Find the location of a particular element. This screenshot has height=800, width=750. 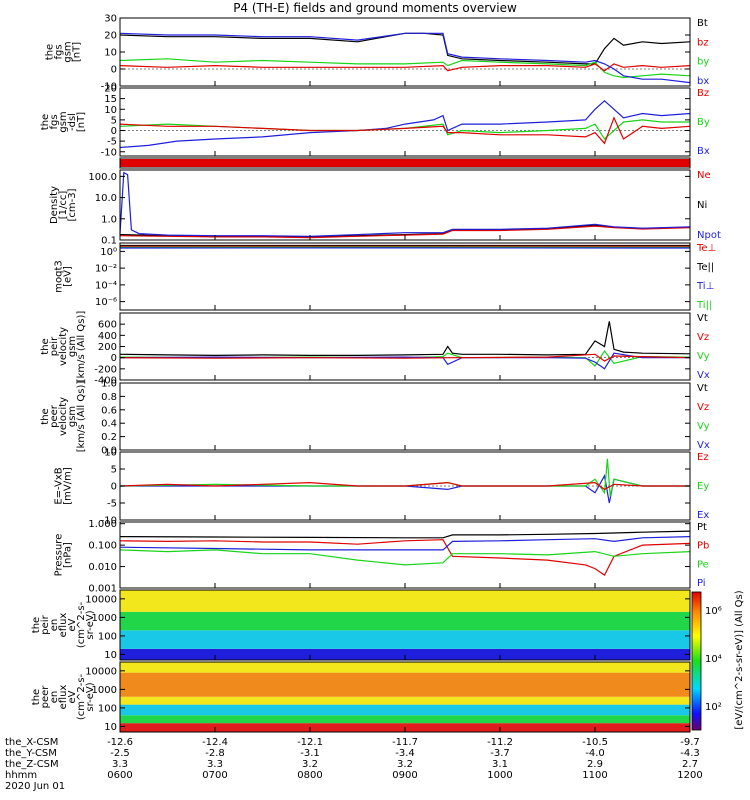

time-row-value: 0700 is located at coordinates (214, 775).